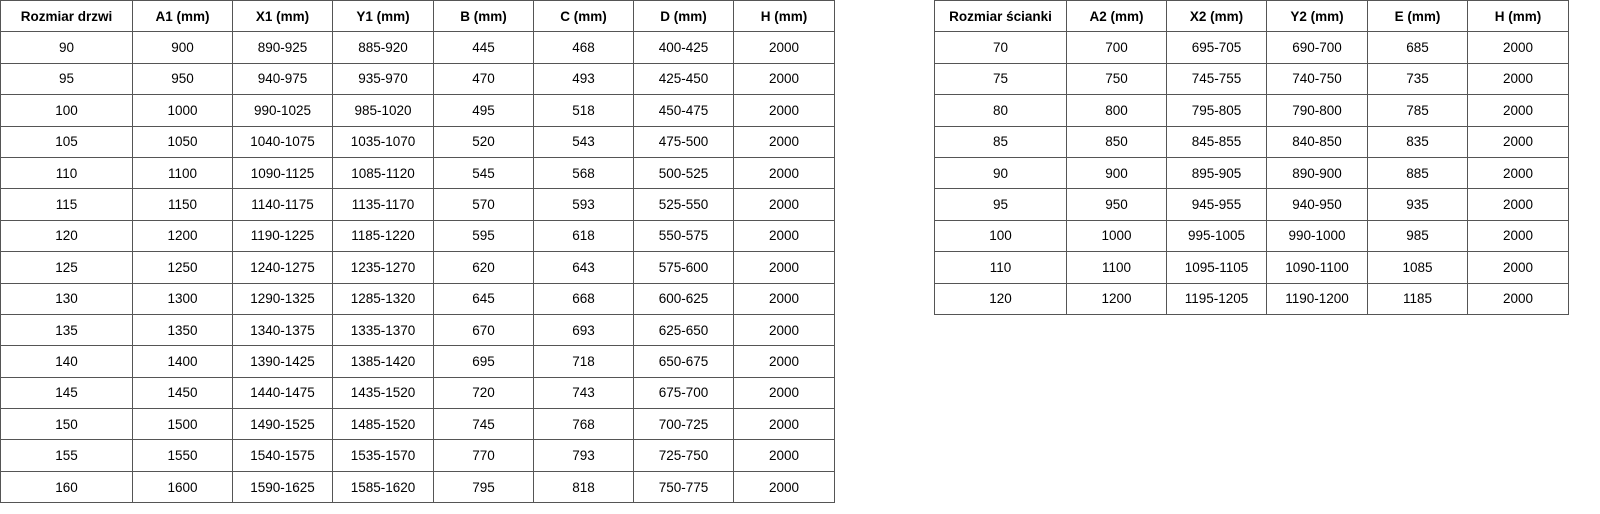 The image size is (1600, 514). What do you see at coordinates (1000, 267) in the screenshot?
I see `table-cell: 110` at bounding box center [1000, 267].